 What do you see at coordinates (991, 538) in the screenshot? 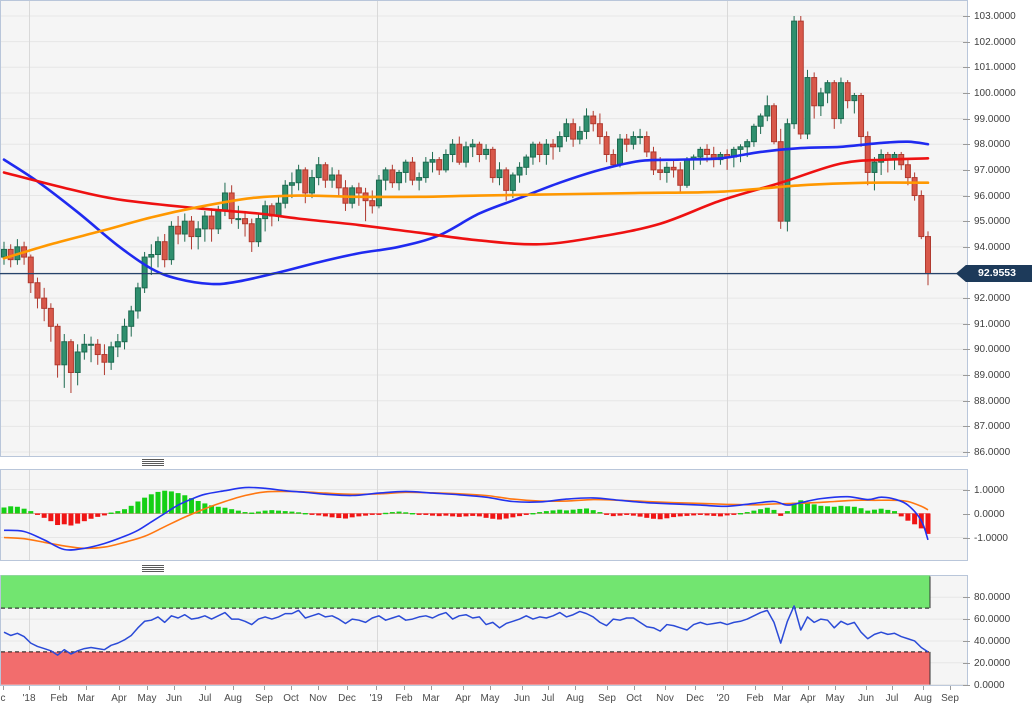
I see `axis-tick-label: -1.0000` at bounding box center [991, 538].